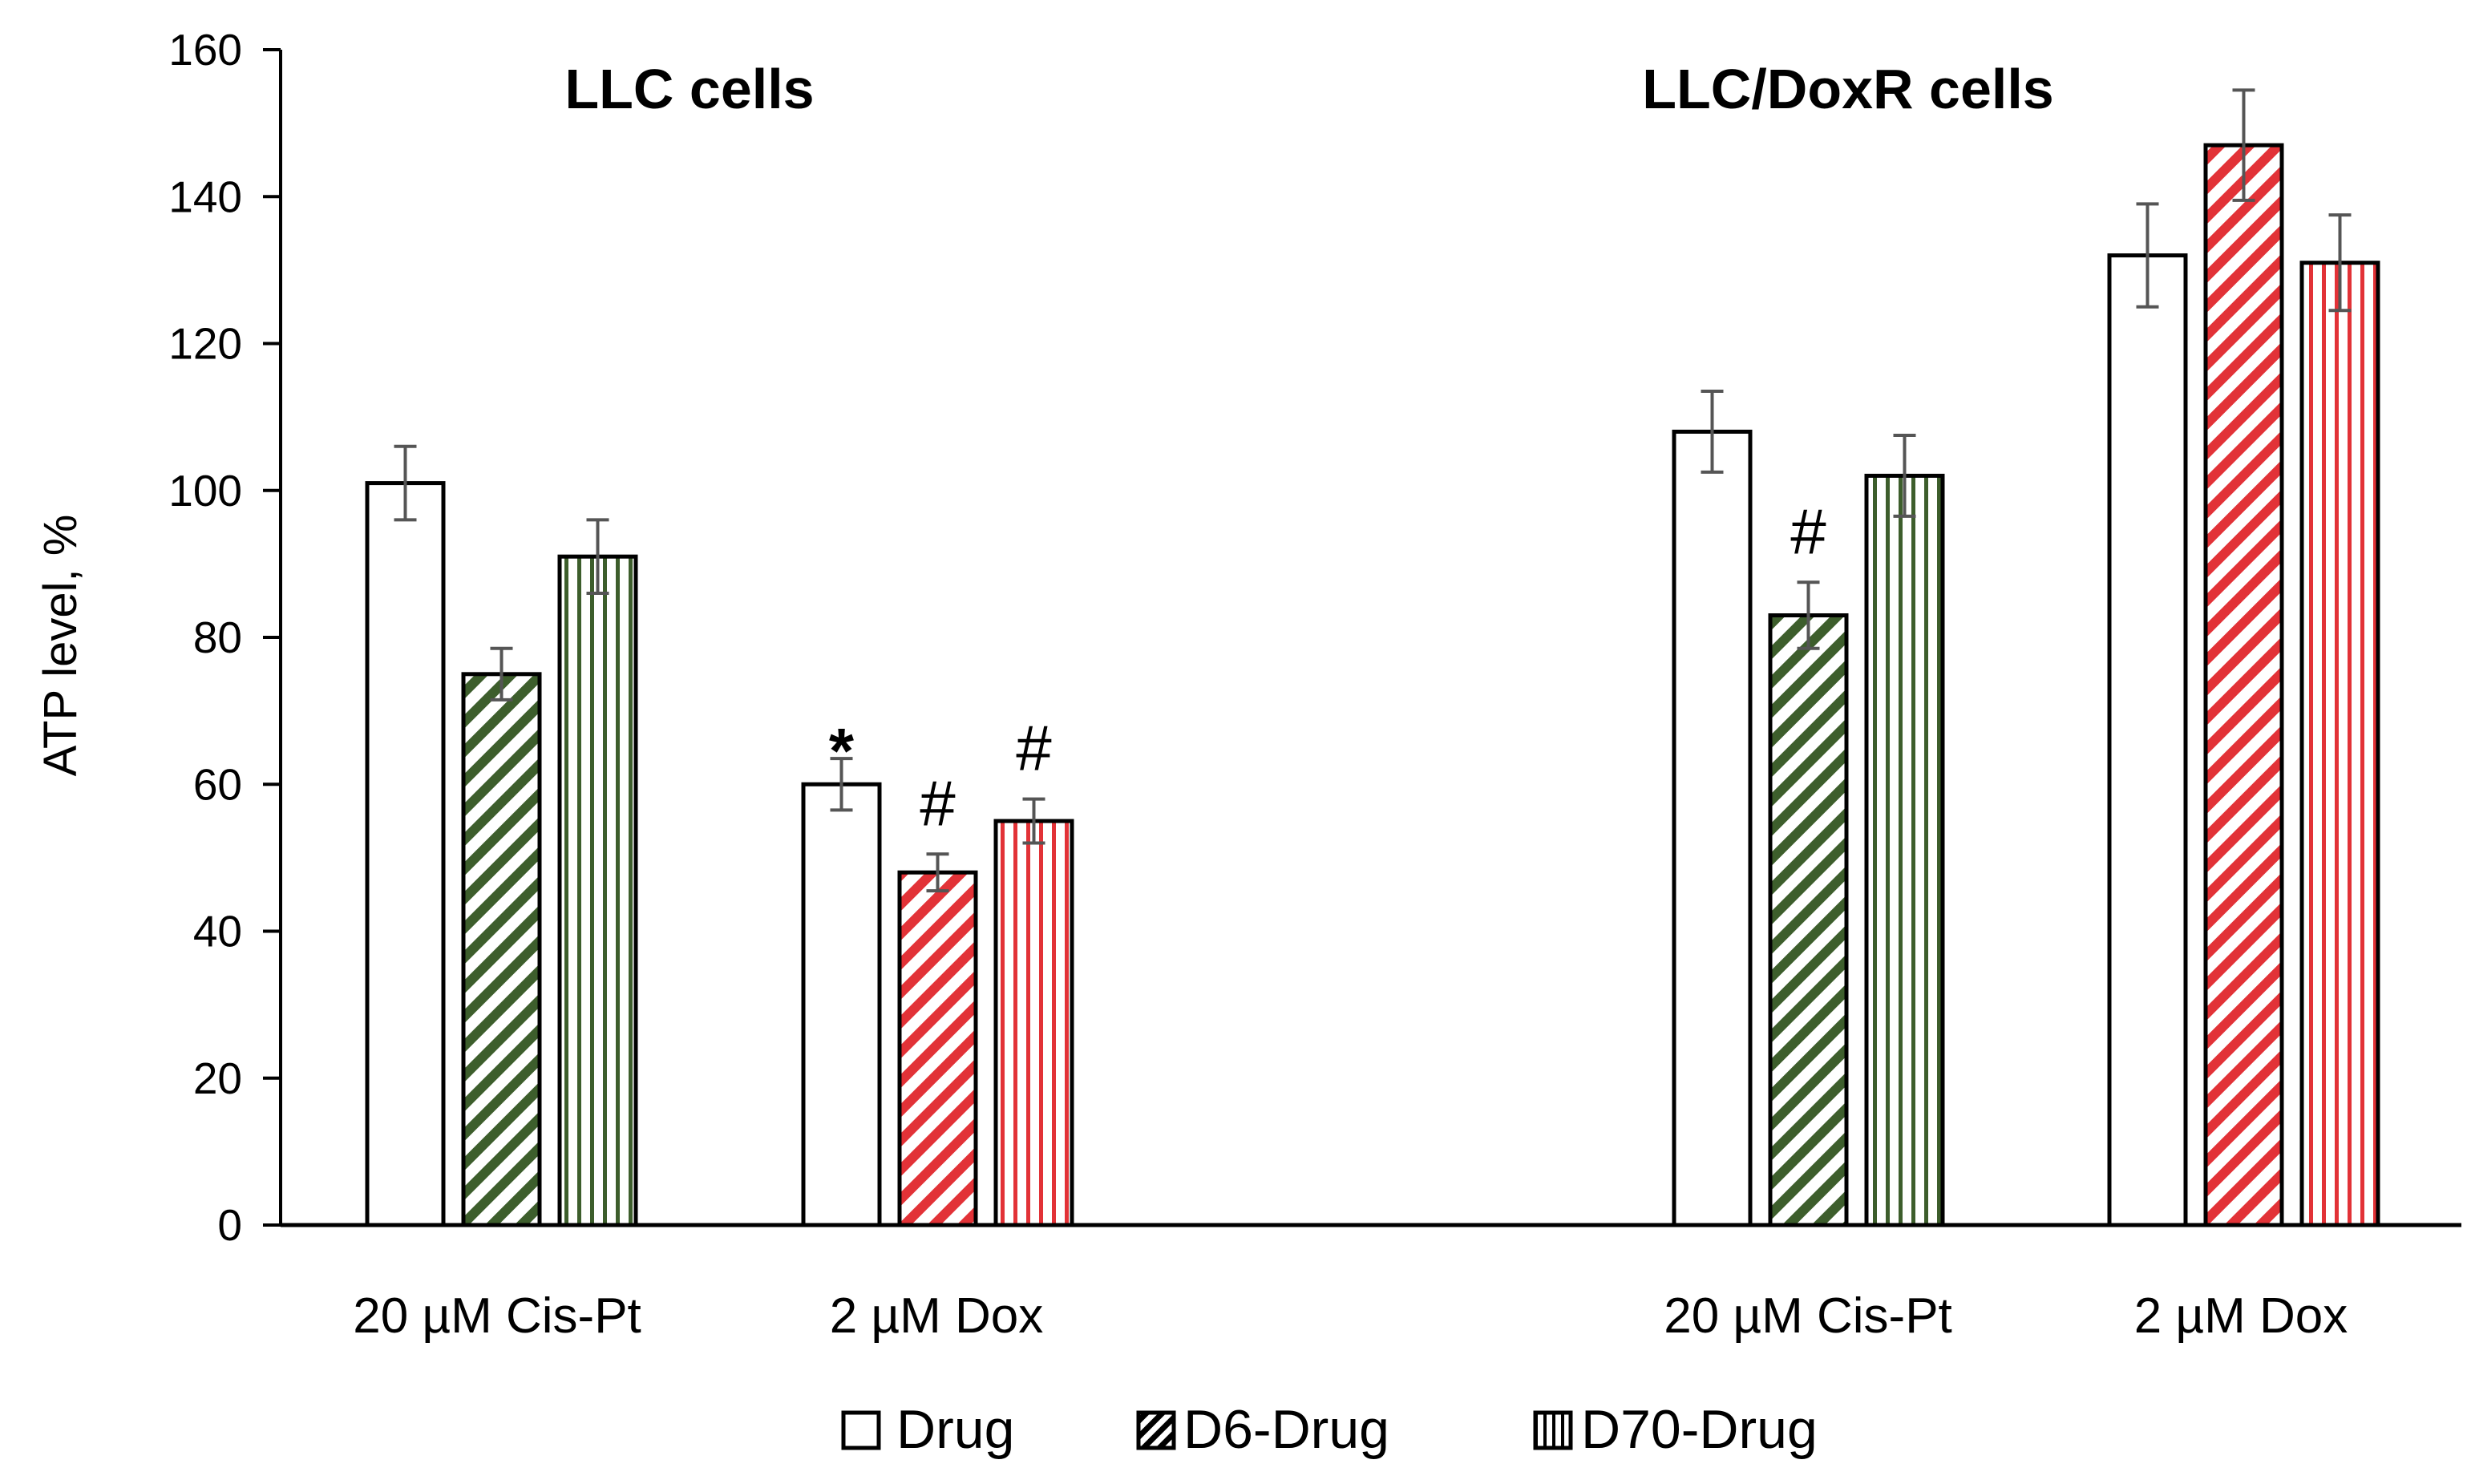  I want to click on y-tick-label: 0, so click(229, 1225).